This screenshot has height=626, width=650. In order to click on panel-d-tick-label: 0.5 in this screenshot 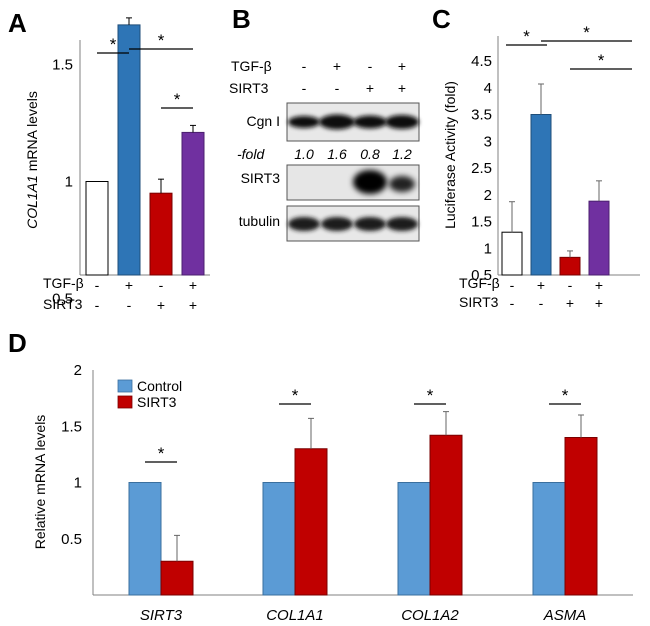, I will do `click(71, 539)`.